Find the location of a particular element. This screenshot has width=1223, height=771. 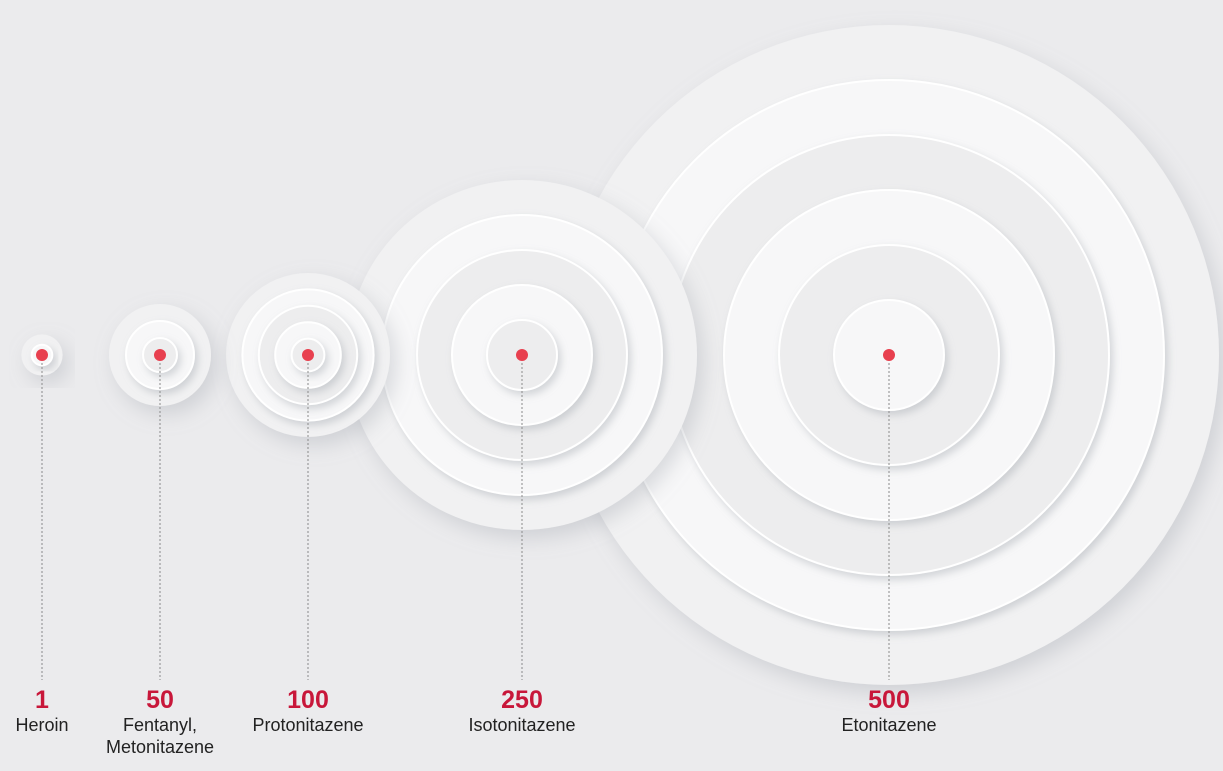

label: 500 Etonitazene is located at coordinates (888, 711).